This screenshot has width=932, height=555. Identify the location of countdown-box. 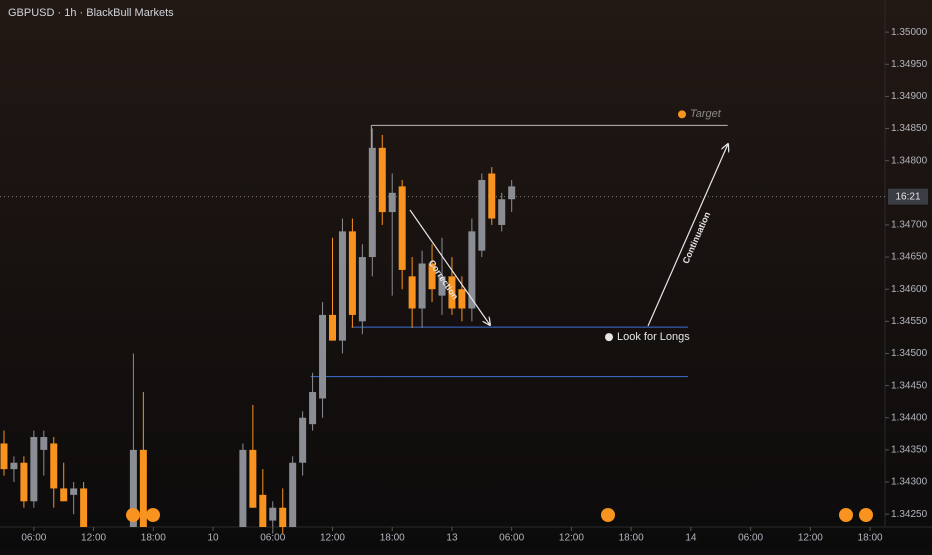
(908, 196).